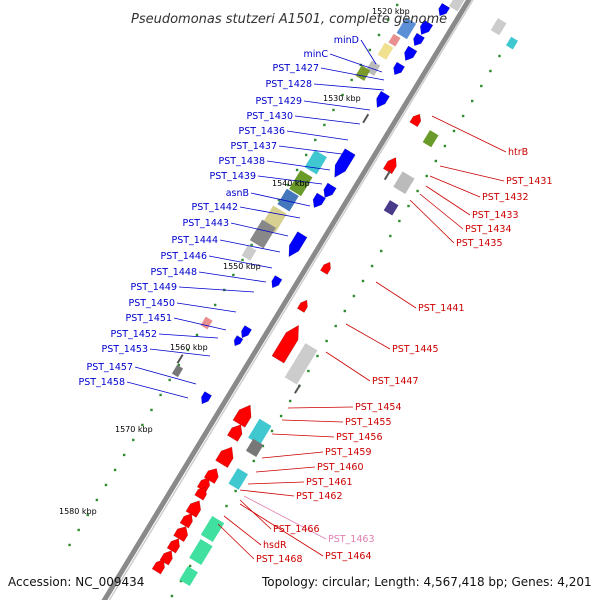 The height and width of the screenshot is (600, 600). What do you see at coordinates (254, 146) in the screenshot?
I see `left-gene-label: PST_1437` at bounding box center [254, 146].